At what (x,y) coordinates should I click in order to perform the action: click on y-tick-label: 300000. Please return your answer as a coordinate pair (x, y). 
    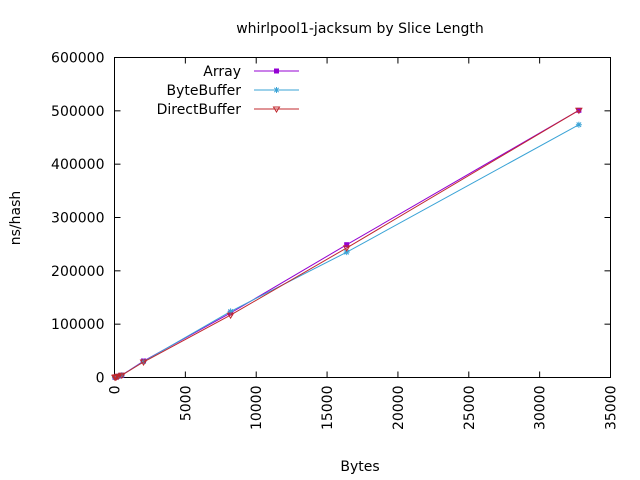
    Looking at the image, I should click on (77, 219).